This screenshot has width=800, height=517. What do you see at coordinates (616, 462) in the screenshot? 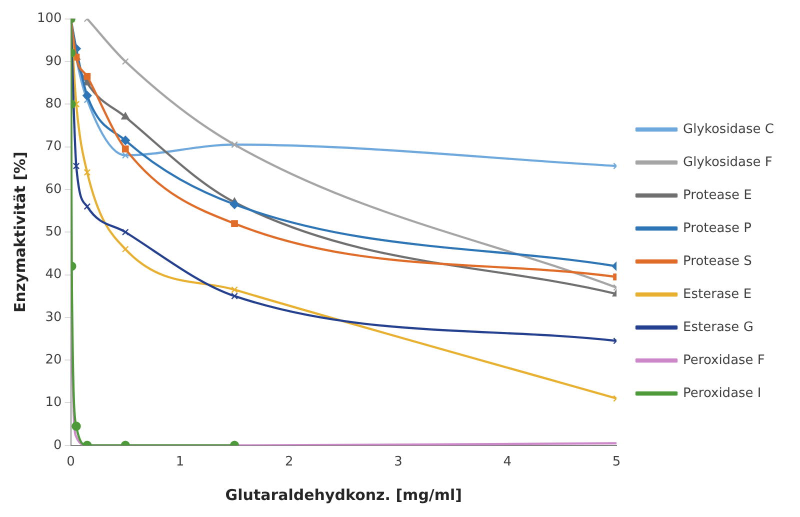
I see `x-tick-label: 5` at bounding box center [616, 462].